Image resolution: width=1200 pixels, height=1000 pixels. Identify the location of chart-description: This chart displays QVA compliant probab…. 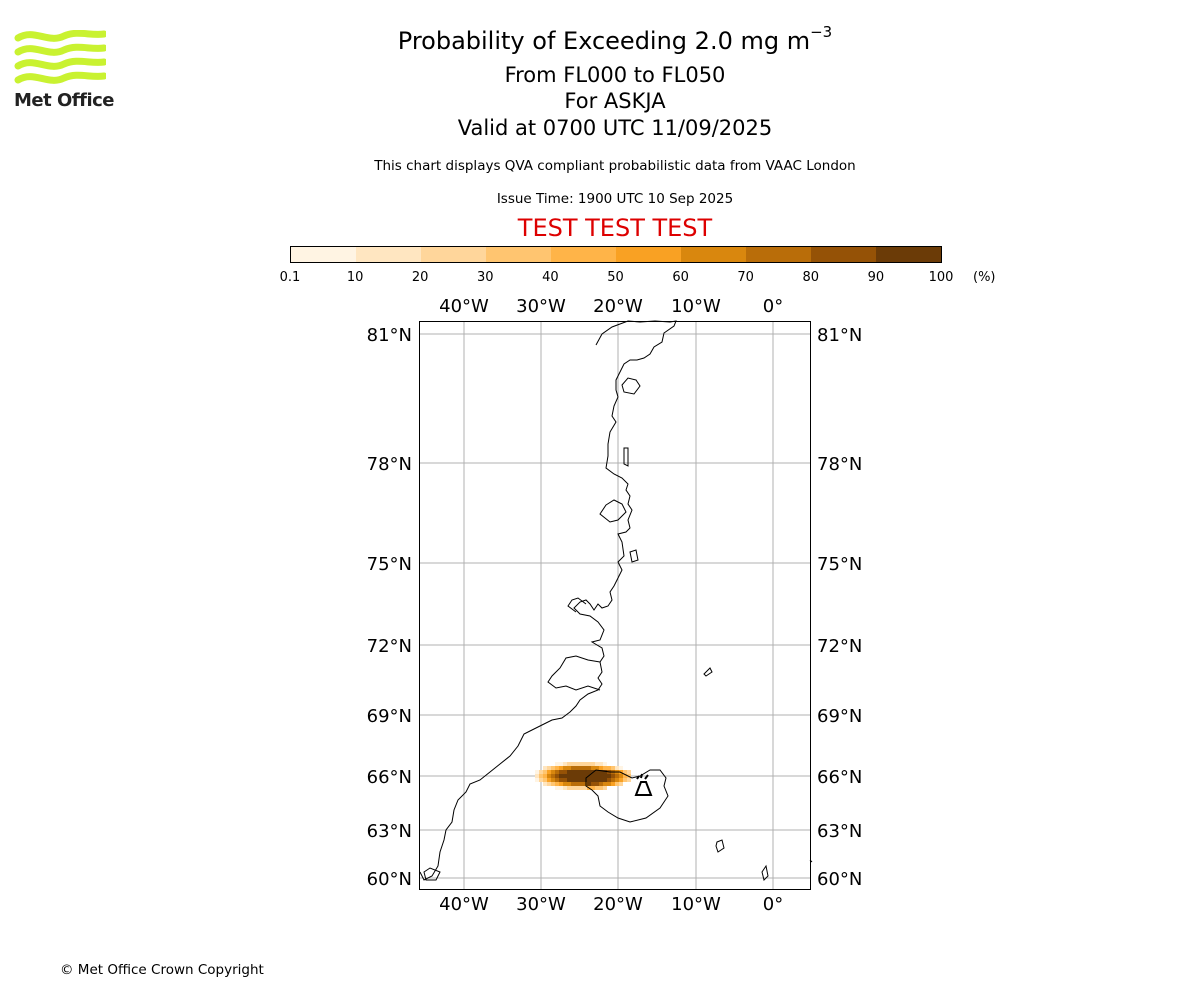
(615, 166).